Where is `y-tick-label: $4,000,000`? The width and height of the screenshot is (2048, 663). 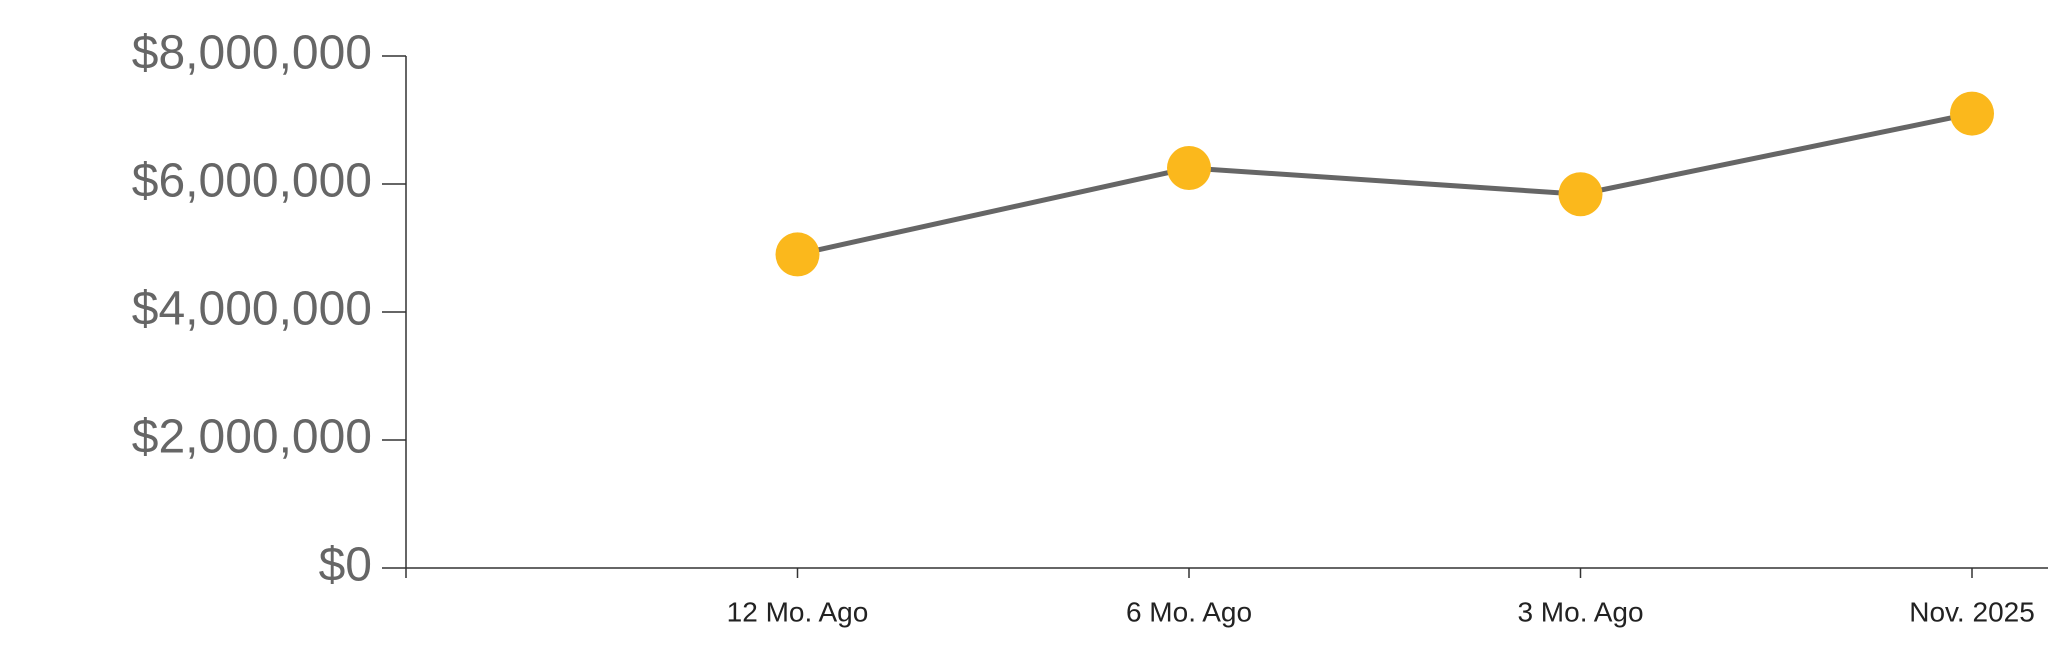 y-tick-label: $4,000,000 is located at coordinates (252, 309).